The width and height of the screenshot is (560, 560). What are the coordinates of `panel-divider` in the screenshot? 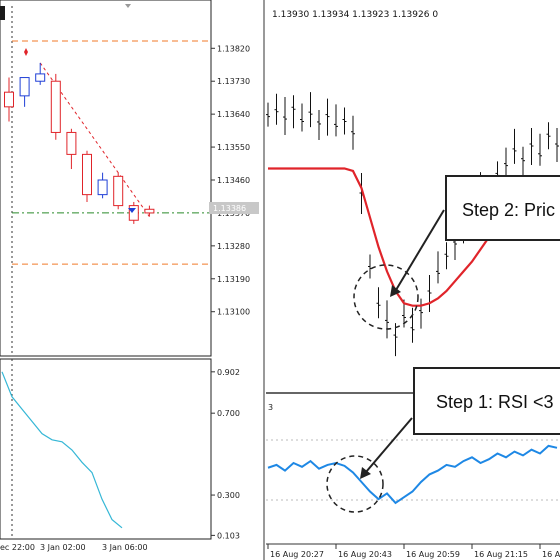 It's located at (262, 280).